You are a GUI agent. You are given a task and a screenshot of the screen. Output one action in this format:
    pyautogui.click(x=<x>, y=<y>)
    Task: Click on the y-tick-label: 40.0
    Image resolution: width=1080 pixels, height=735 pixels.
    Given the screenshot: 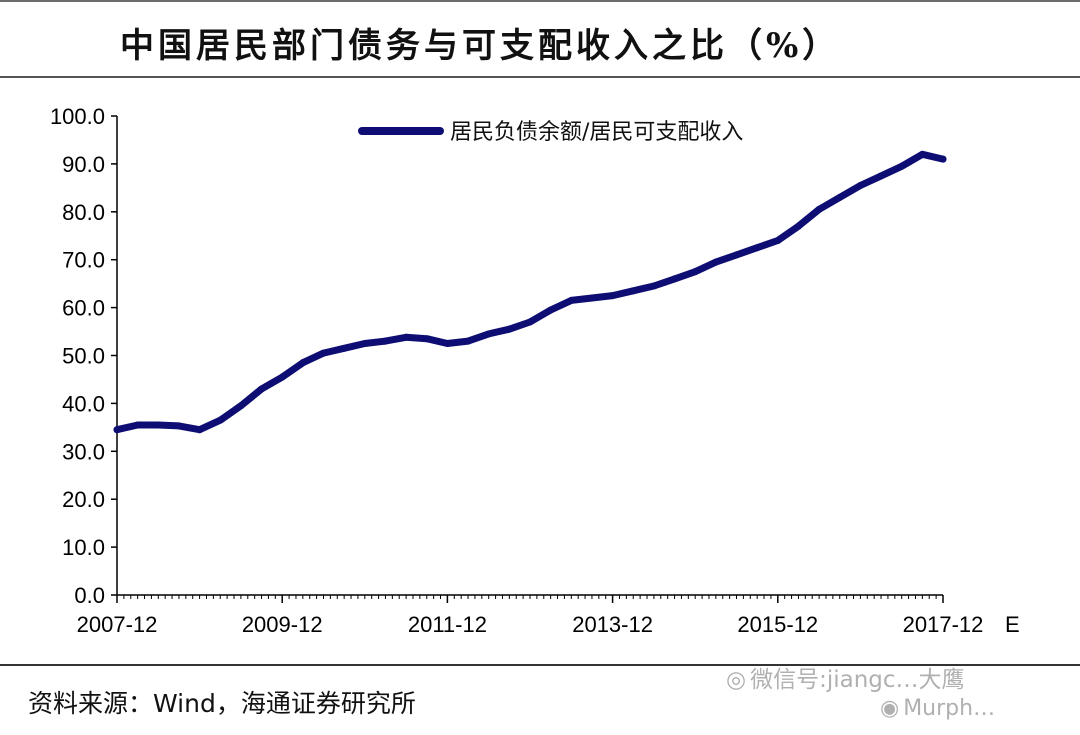 What is the action you would take?
    pyautogui.click(x=83, y=403)
    